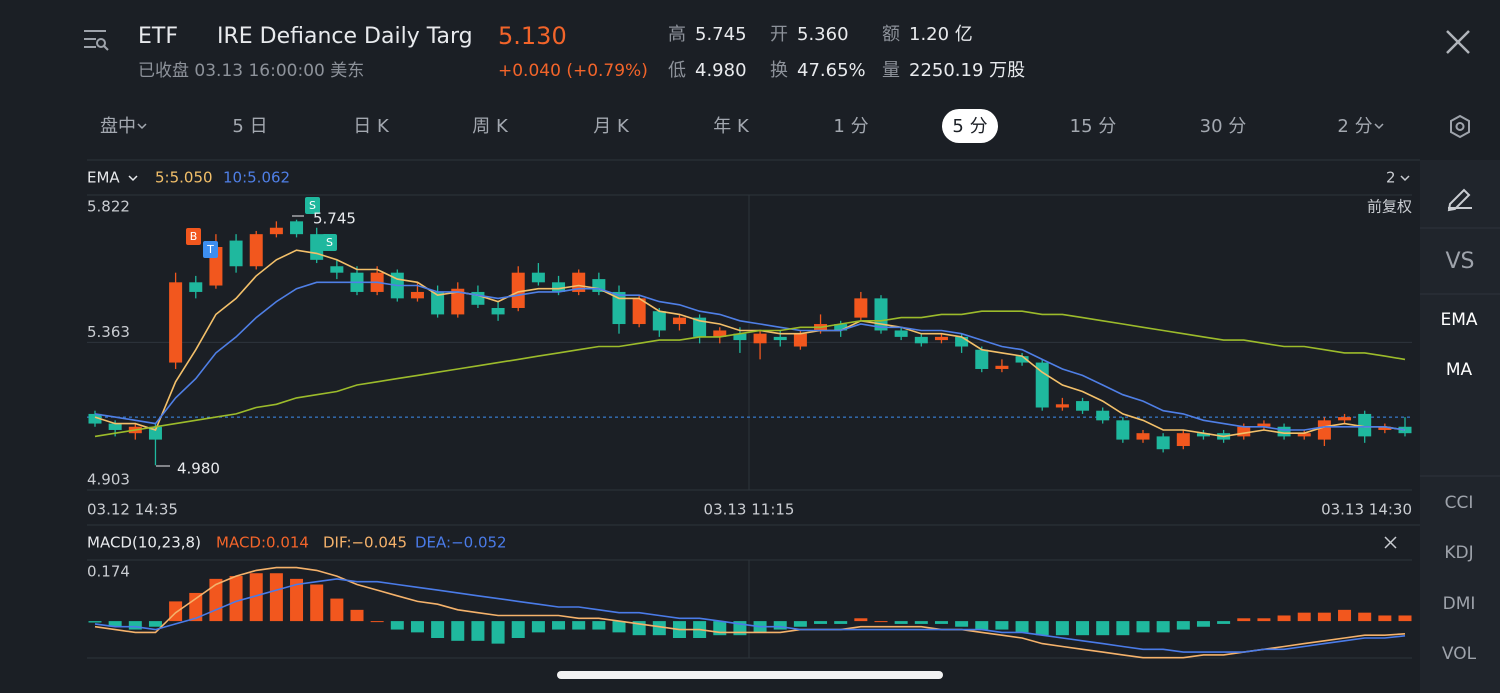  I want to click on tab: 年 K, so click(731, 126).